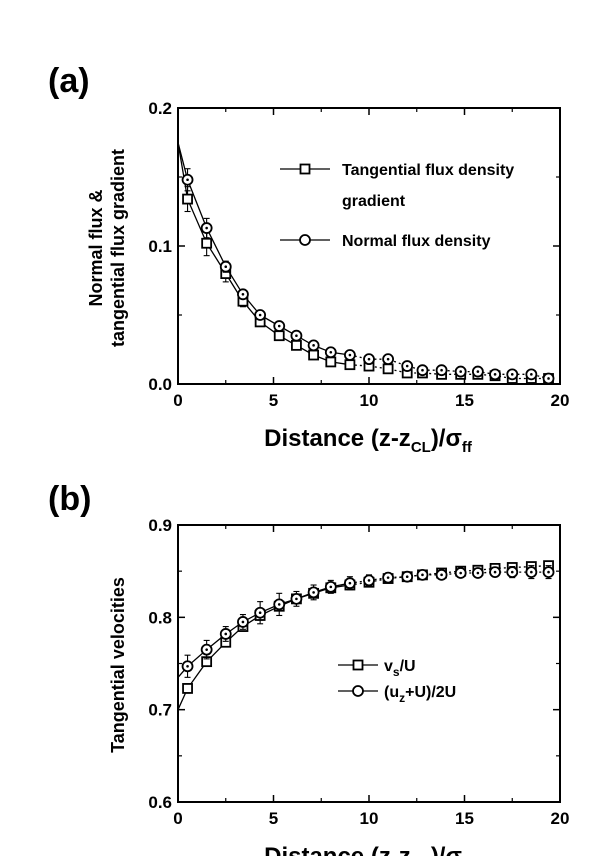 The image size is (598, 861). I want to click on panel-b-series-0-point, so click(187, 688).